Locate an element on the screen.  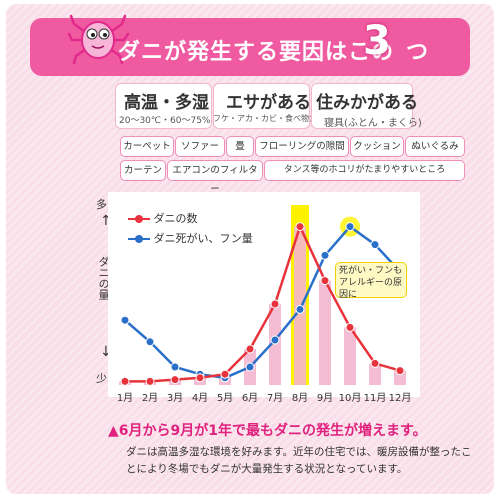
month-tick-label: 5月 is located at coordinates (225, 398).